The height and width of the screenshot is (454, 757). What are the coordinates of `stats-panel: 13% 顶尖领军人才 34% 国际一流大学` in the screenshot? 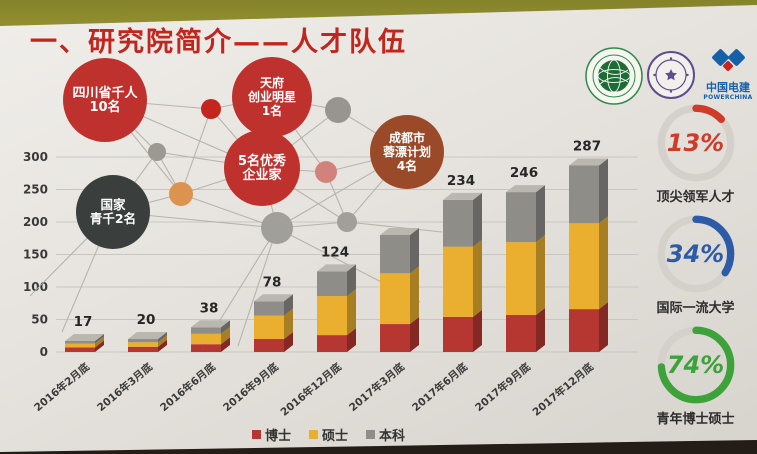 It's located at (695, 264).